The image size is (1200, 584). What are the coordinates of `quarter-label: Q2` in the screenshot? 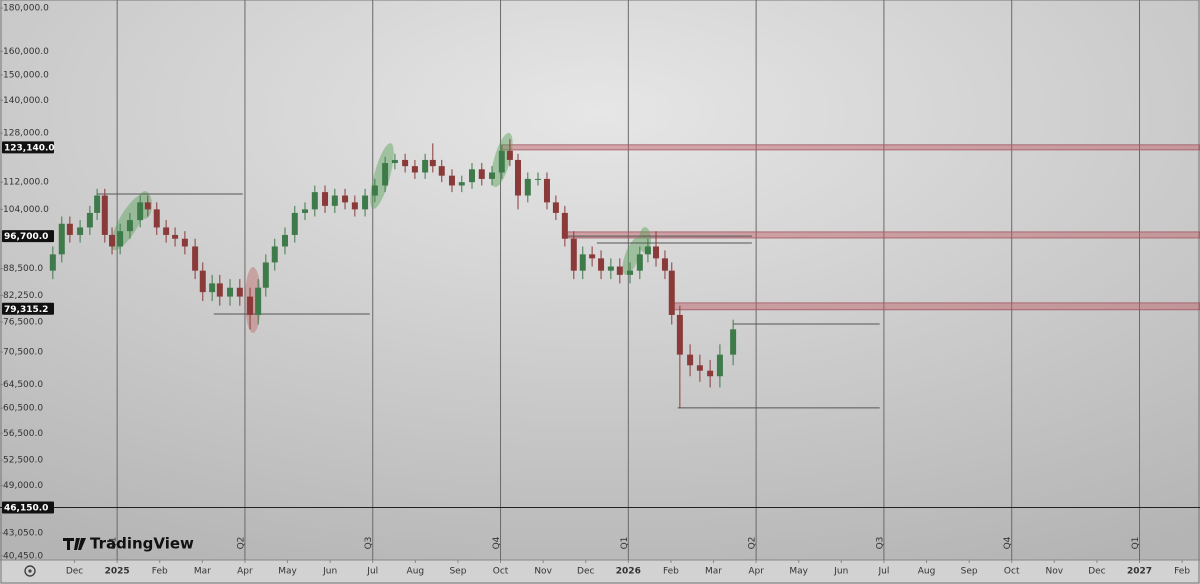 It's located at (753, 543).